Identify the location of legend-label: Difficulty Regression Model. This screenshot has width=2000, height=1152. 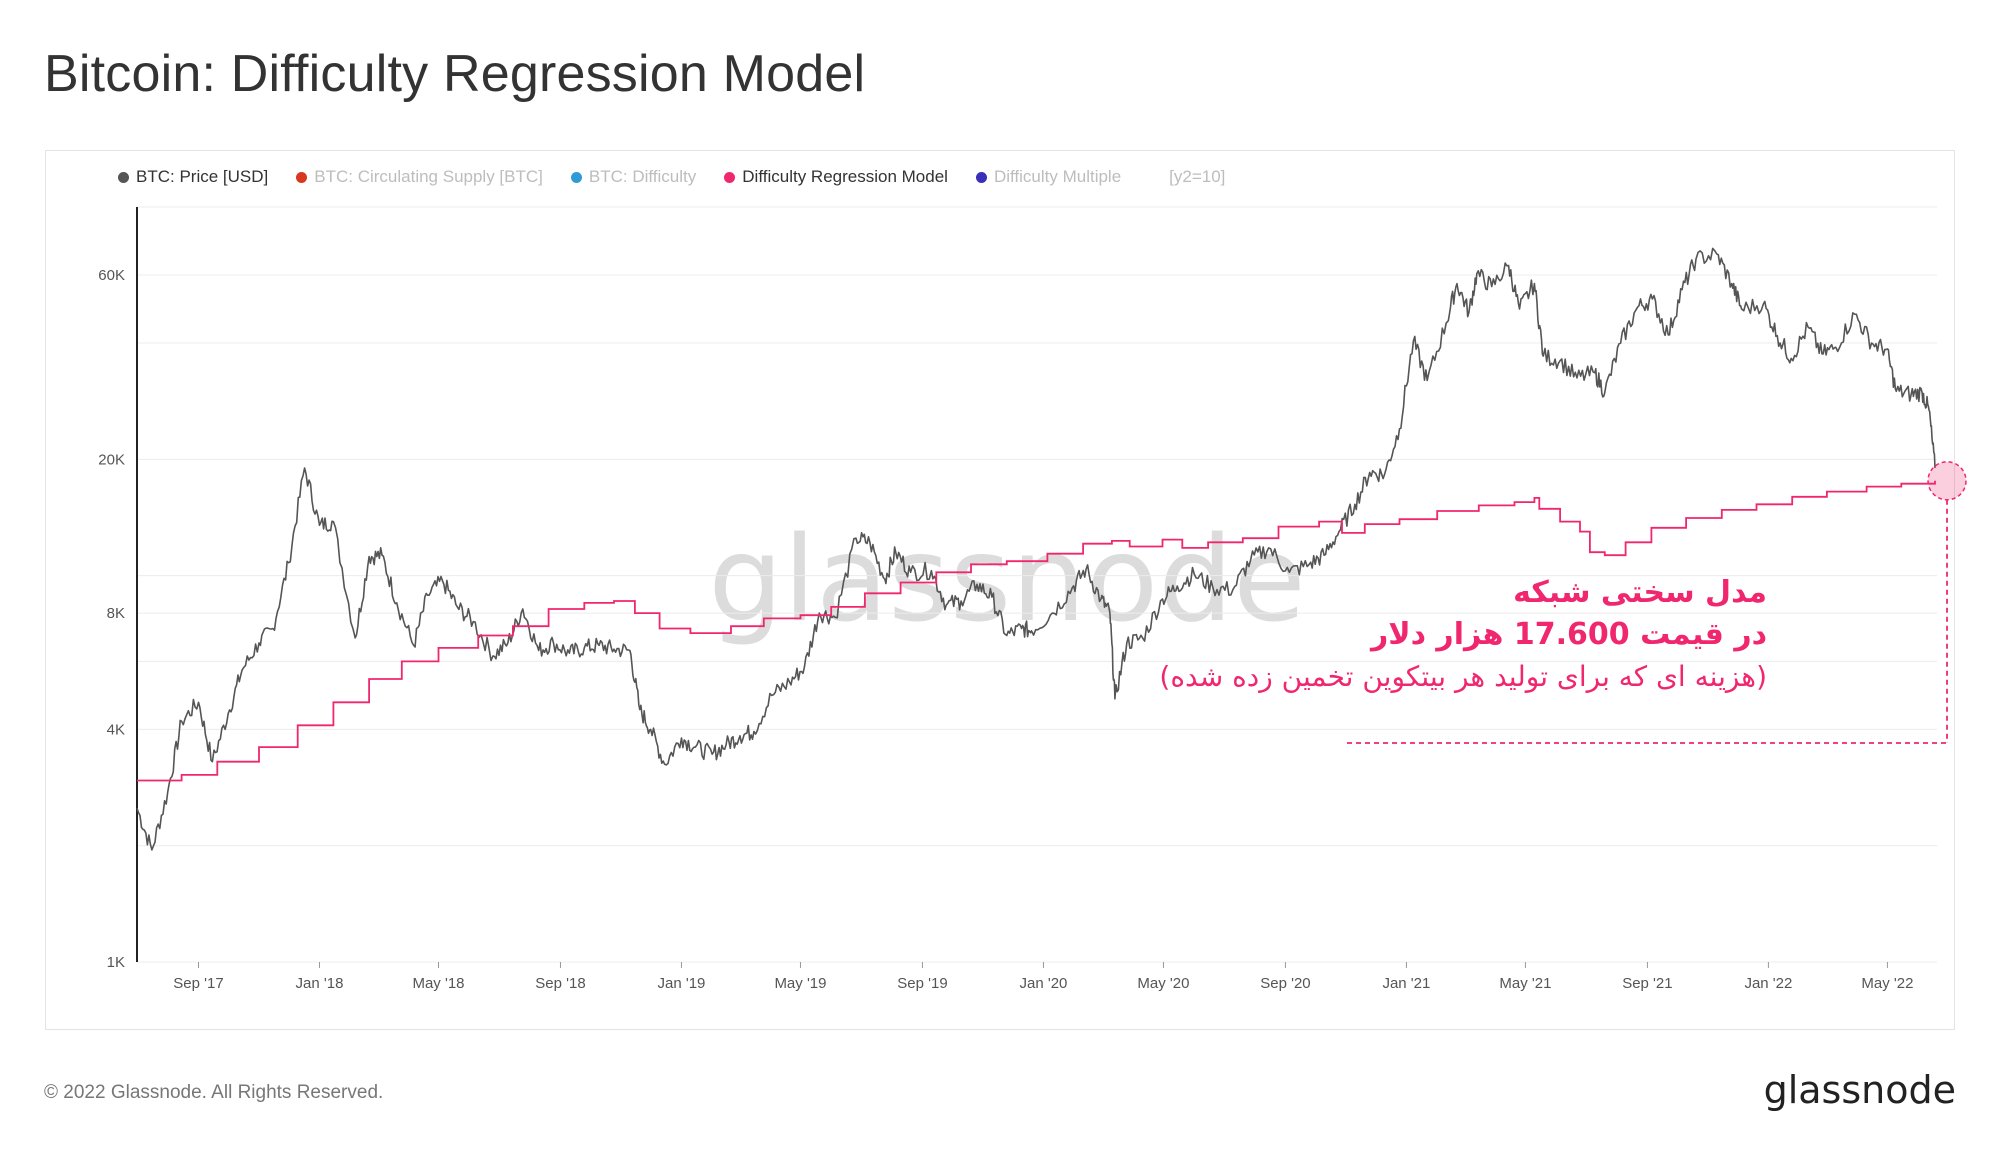
(845, 176).